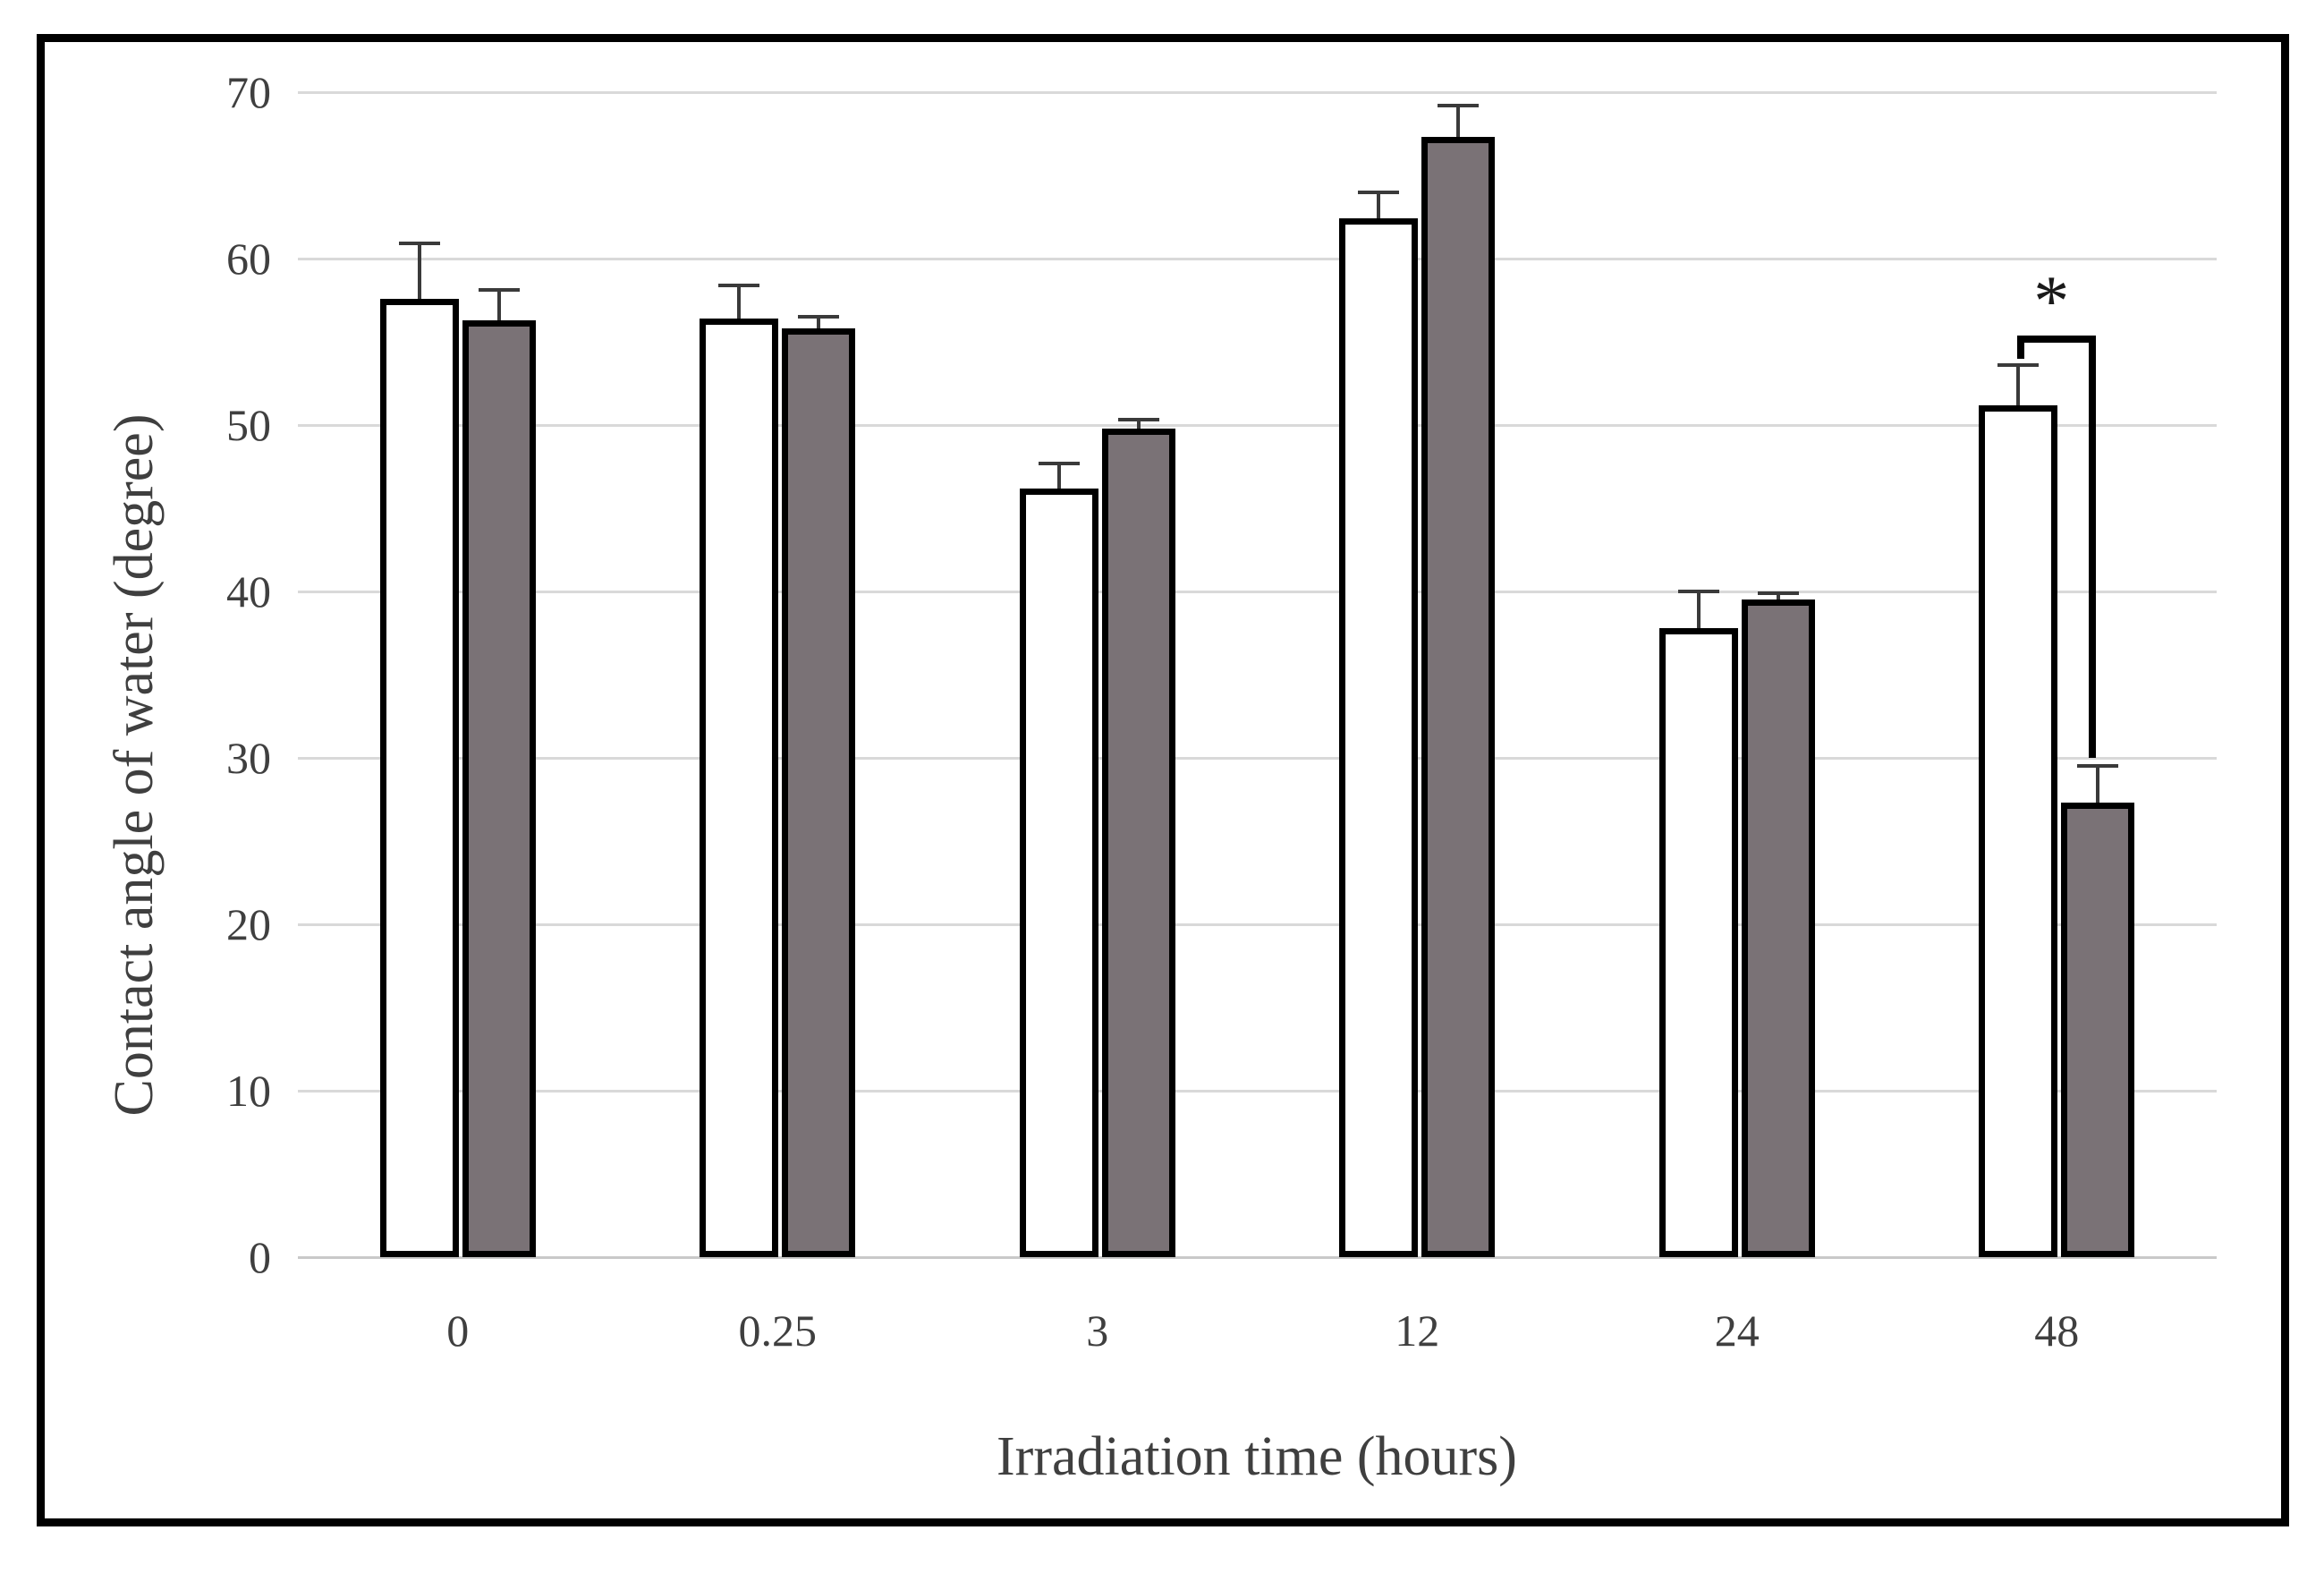 The width and height of the screenshot is (2324, 1573). I want to click on x-tick-label: 48, so click(2057, 1330).